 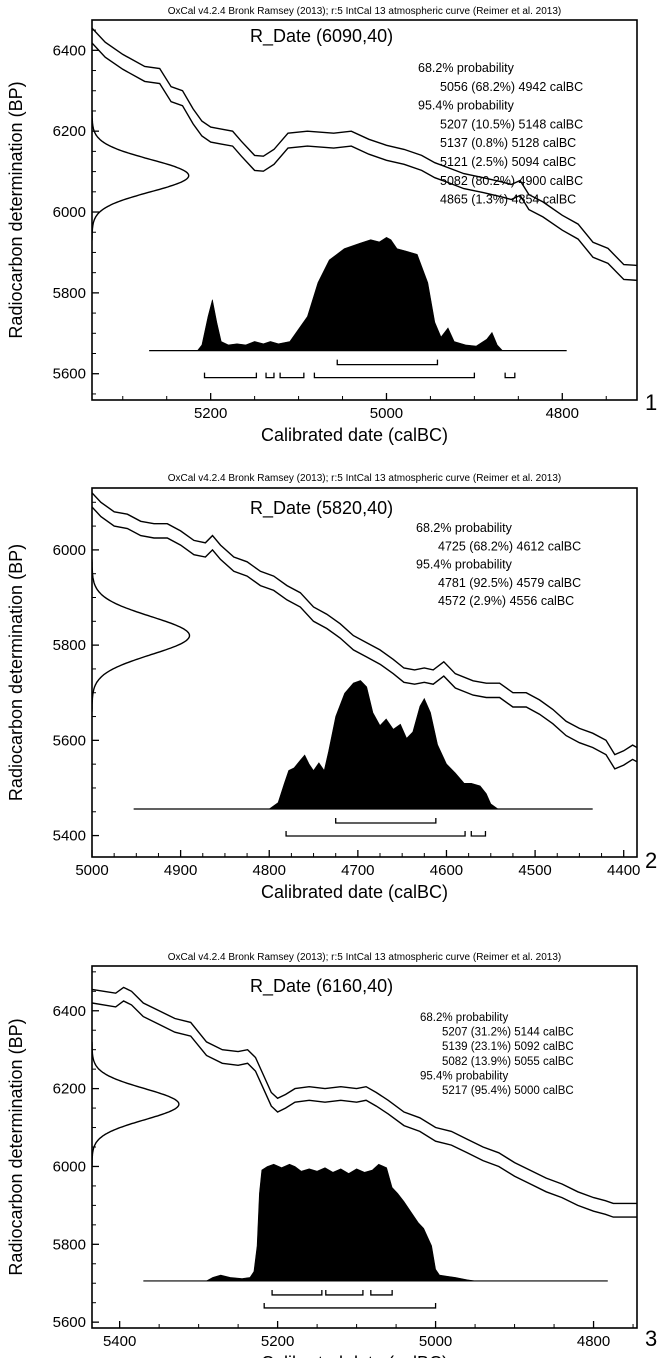 I want to click on panel-number: 2, so click(x=651, y=860).